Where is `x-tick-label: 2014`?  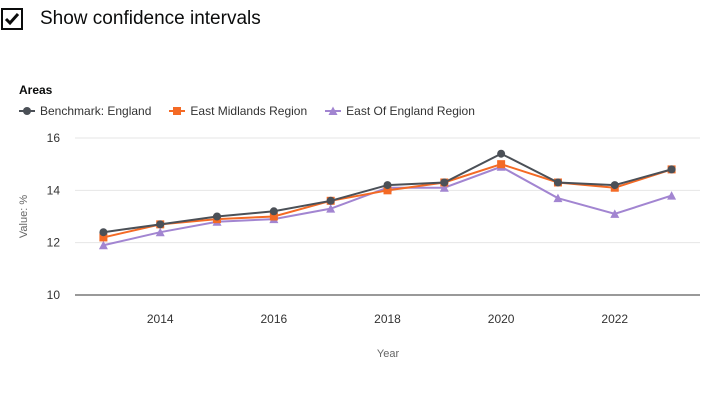
x-tick-label: 2014 is located at coordinates (160, 319).